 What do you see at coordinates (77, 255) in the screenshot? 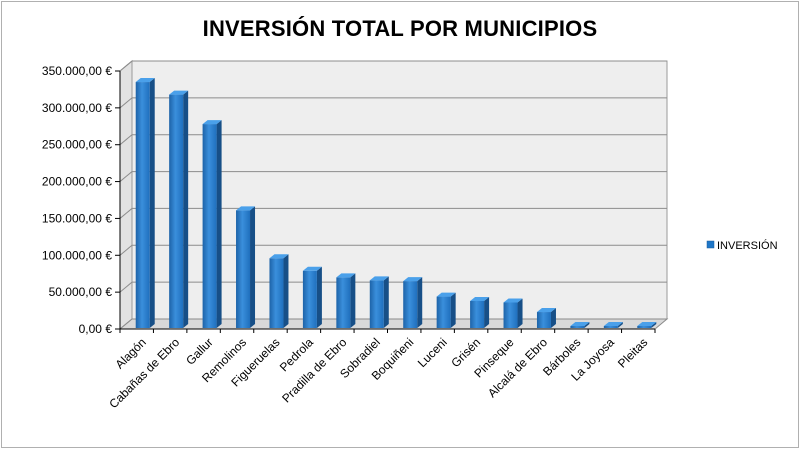
I see `y-tick-label: 100.000,00 €` at bounding box center [77, 255].